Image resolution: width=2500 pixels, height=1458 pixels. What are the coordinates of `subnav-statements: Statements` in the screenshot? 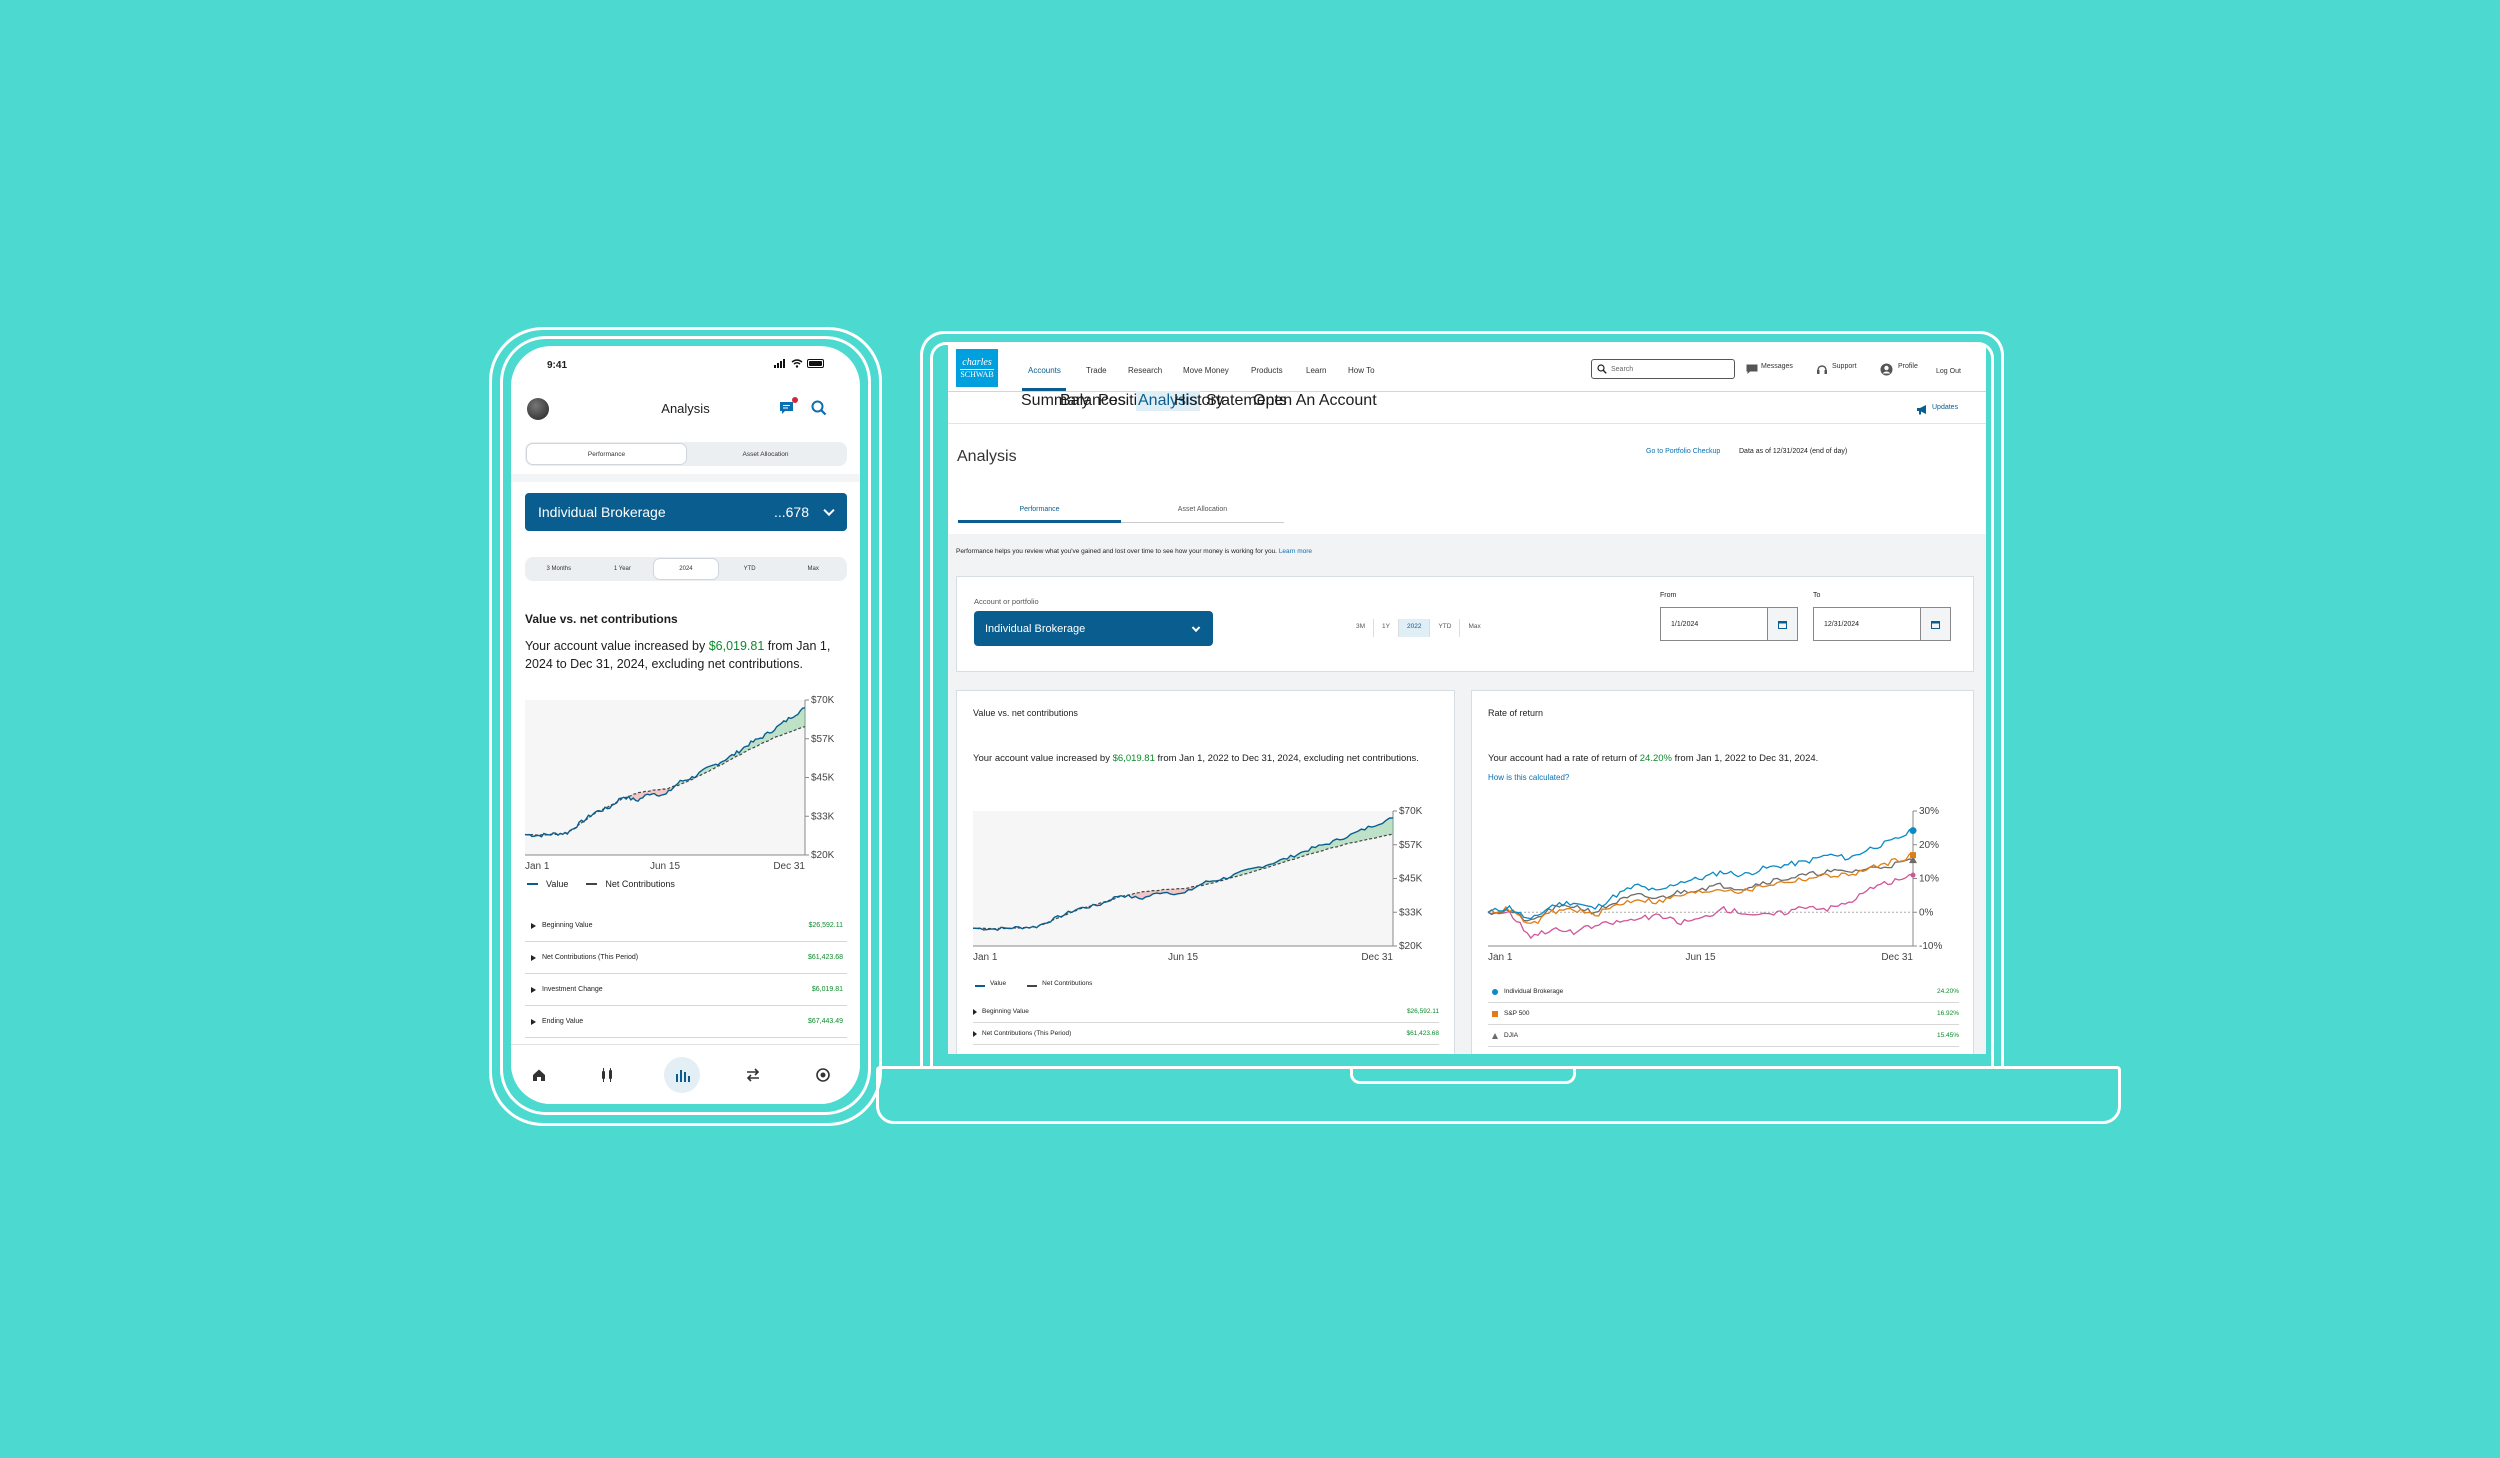 It's located at (1246, 400).